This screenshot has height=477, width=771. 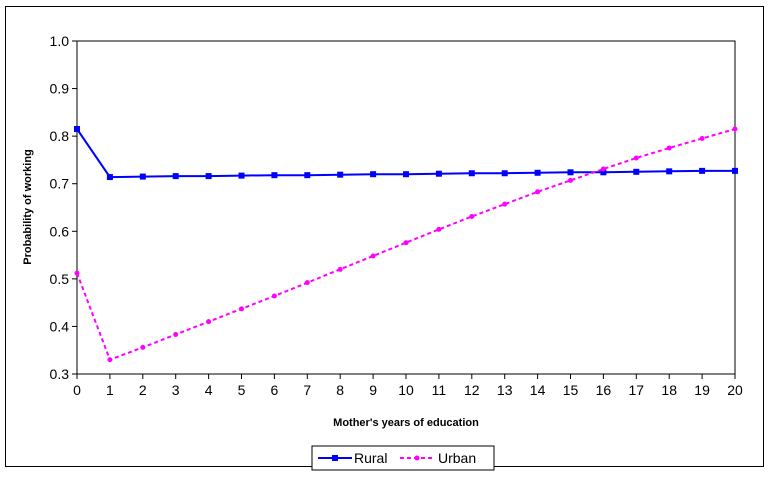 I want to click on x-tick-label: 15, so click(x=571, y=390).